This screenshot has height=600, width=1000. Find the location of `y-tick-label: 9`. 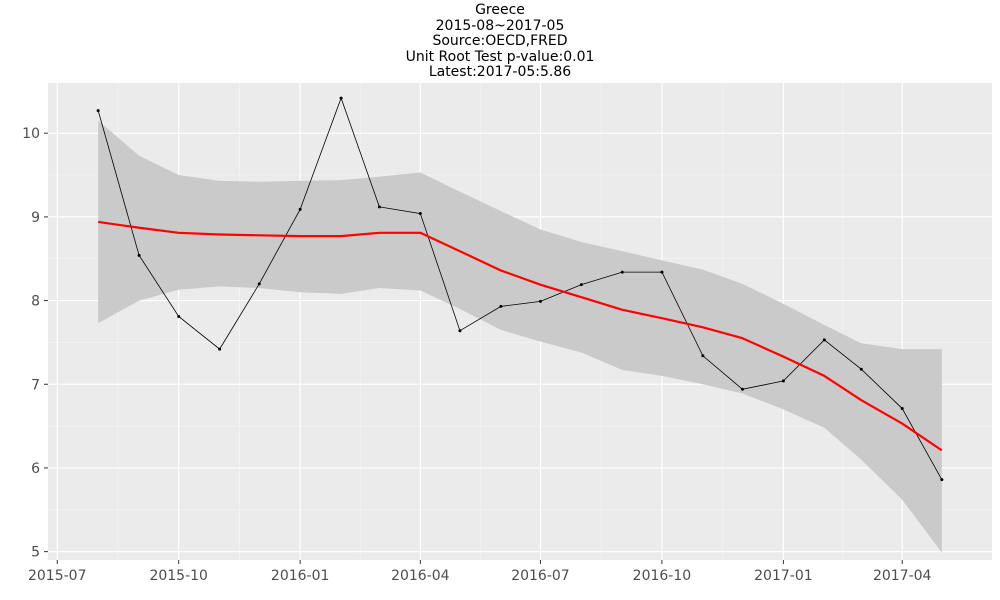

y-tick-label: 9 is located at coordinates (35, 218).